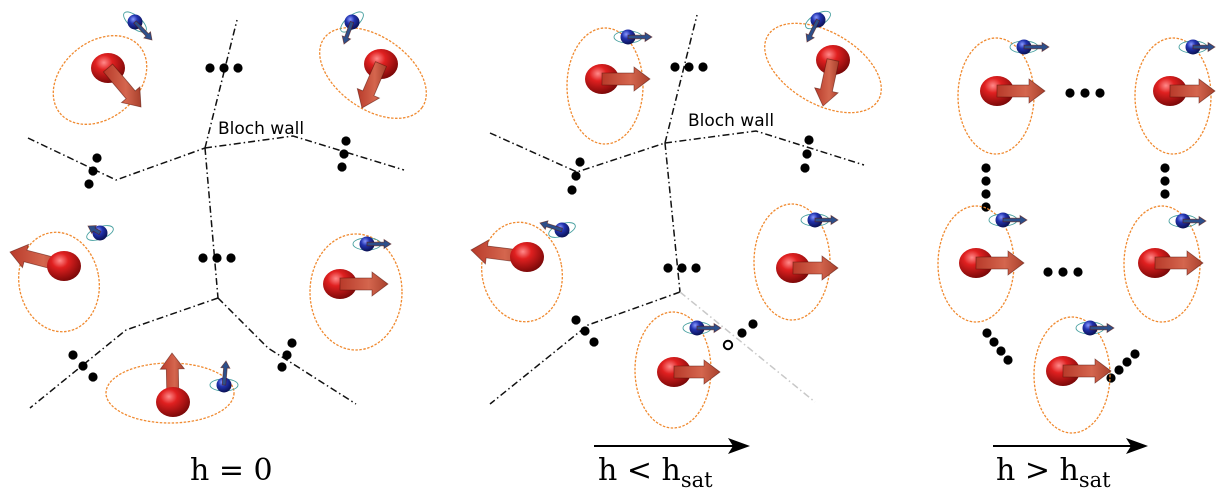 The image size is (1222, 492). I want to click on bloch-wall-label-panel-1: Bloch wall, so click(261, 129).